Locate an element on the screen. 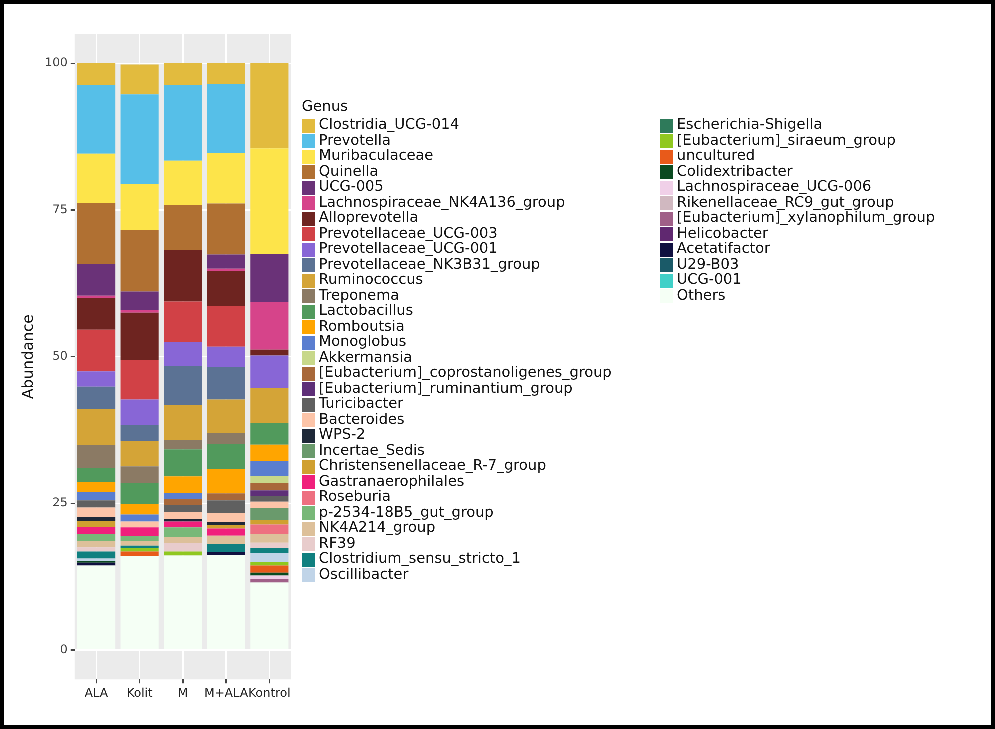 This screenshot has height=729, width=995. y-axis-title: Abundance is located at coordinates (27, 357).